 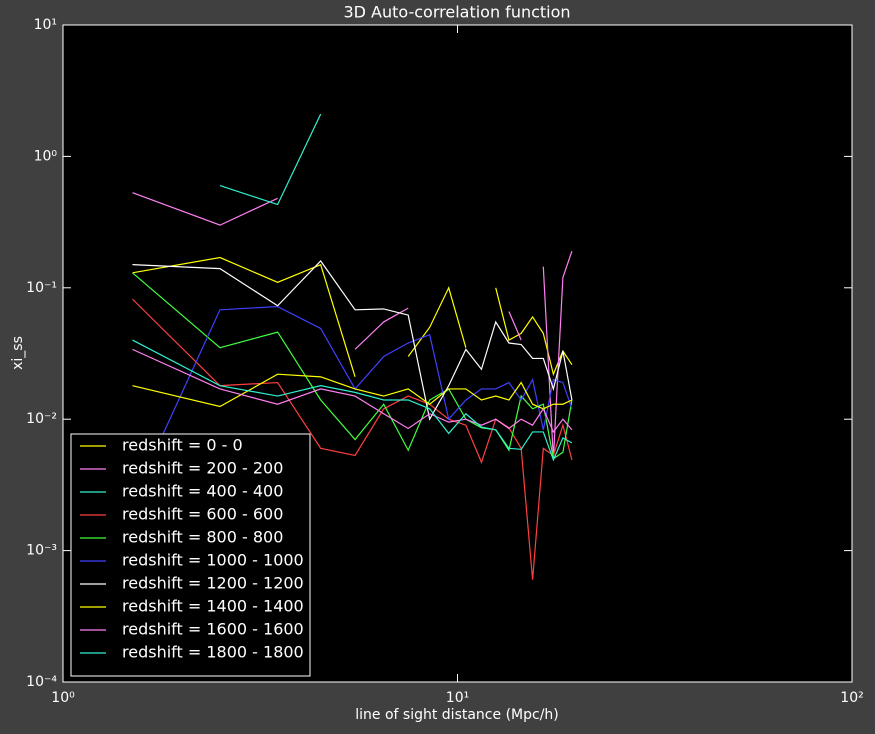 What do you see at coordinates (41, 682) in the screenshot?
I see `y-tick-label: 10⁻⁴` at bounding box center [41, 682].